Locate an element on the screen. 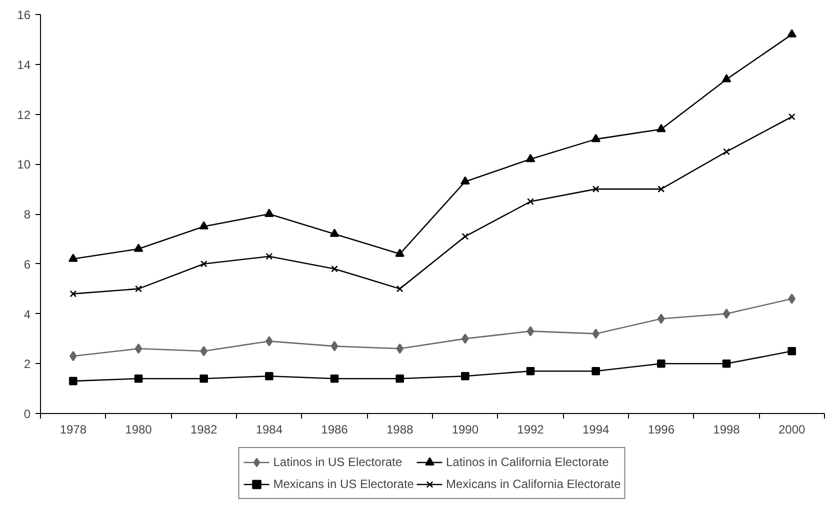  y-tick-label: 10 is located at coordinates (24, 165).